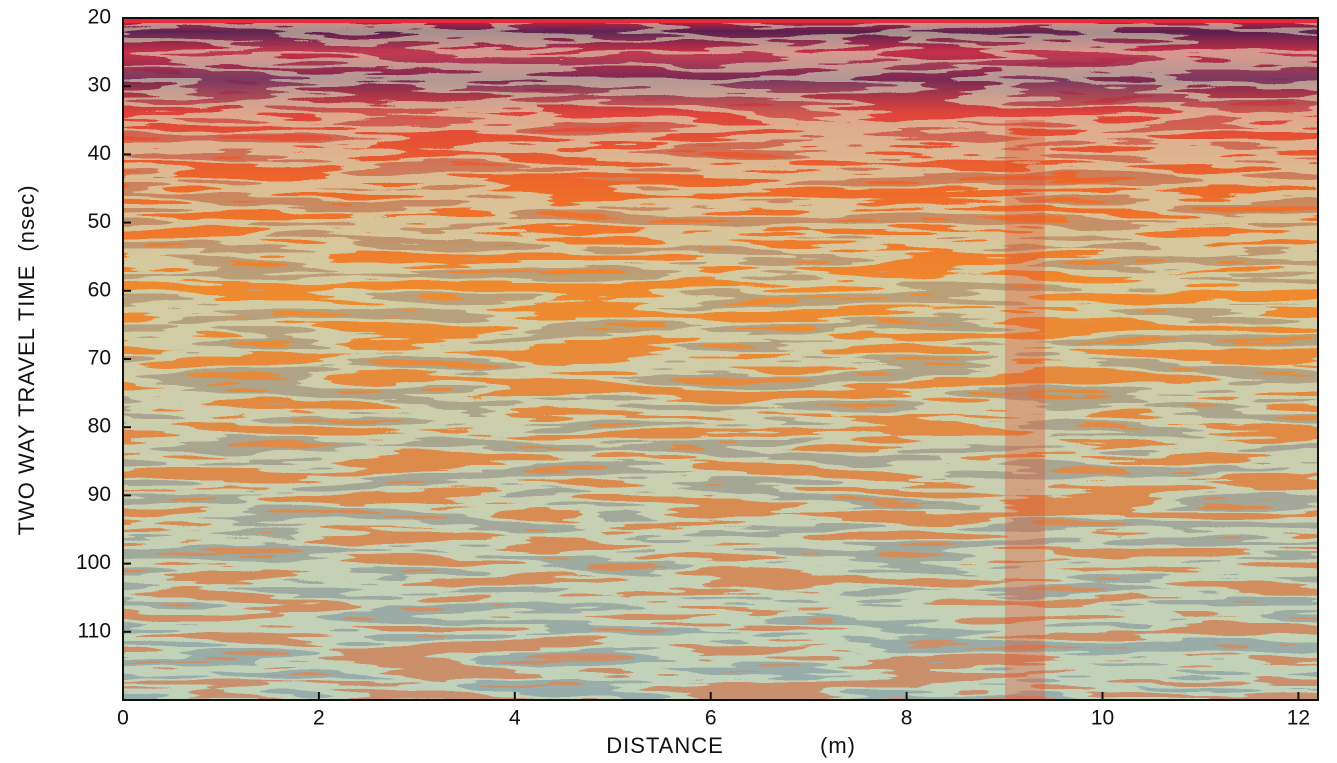 This screenshot has height=763, width=1337. What do you see at coordinates (319, 718) in the screenshot?
I see `x-tick-label: 2` at bounding box center [319, 718].